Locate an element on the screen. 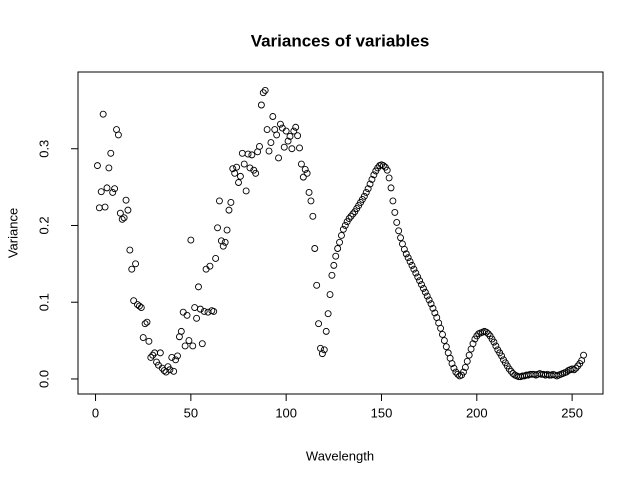 The image size is (644, 486). x-tick-label: 250 is located at coordinates (572, 412).